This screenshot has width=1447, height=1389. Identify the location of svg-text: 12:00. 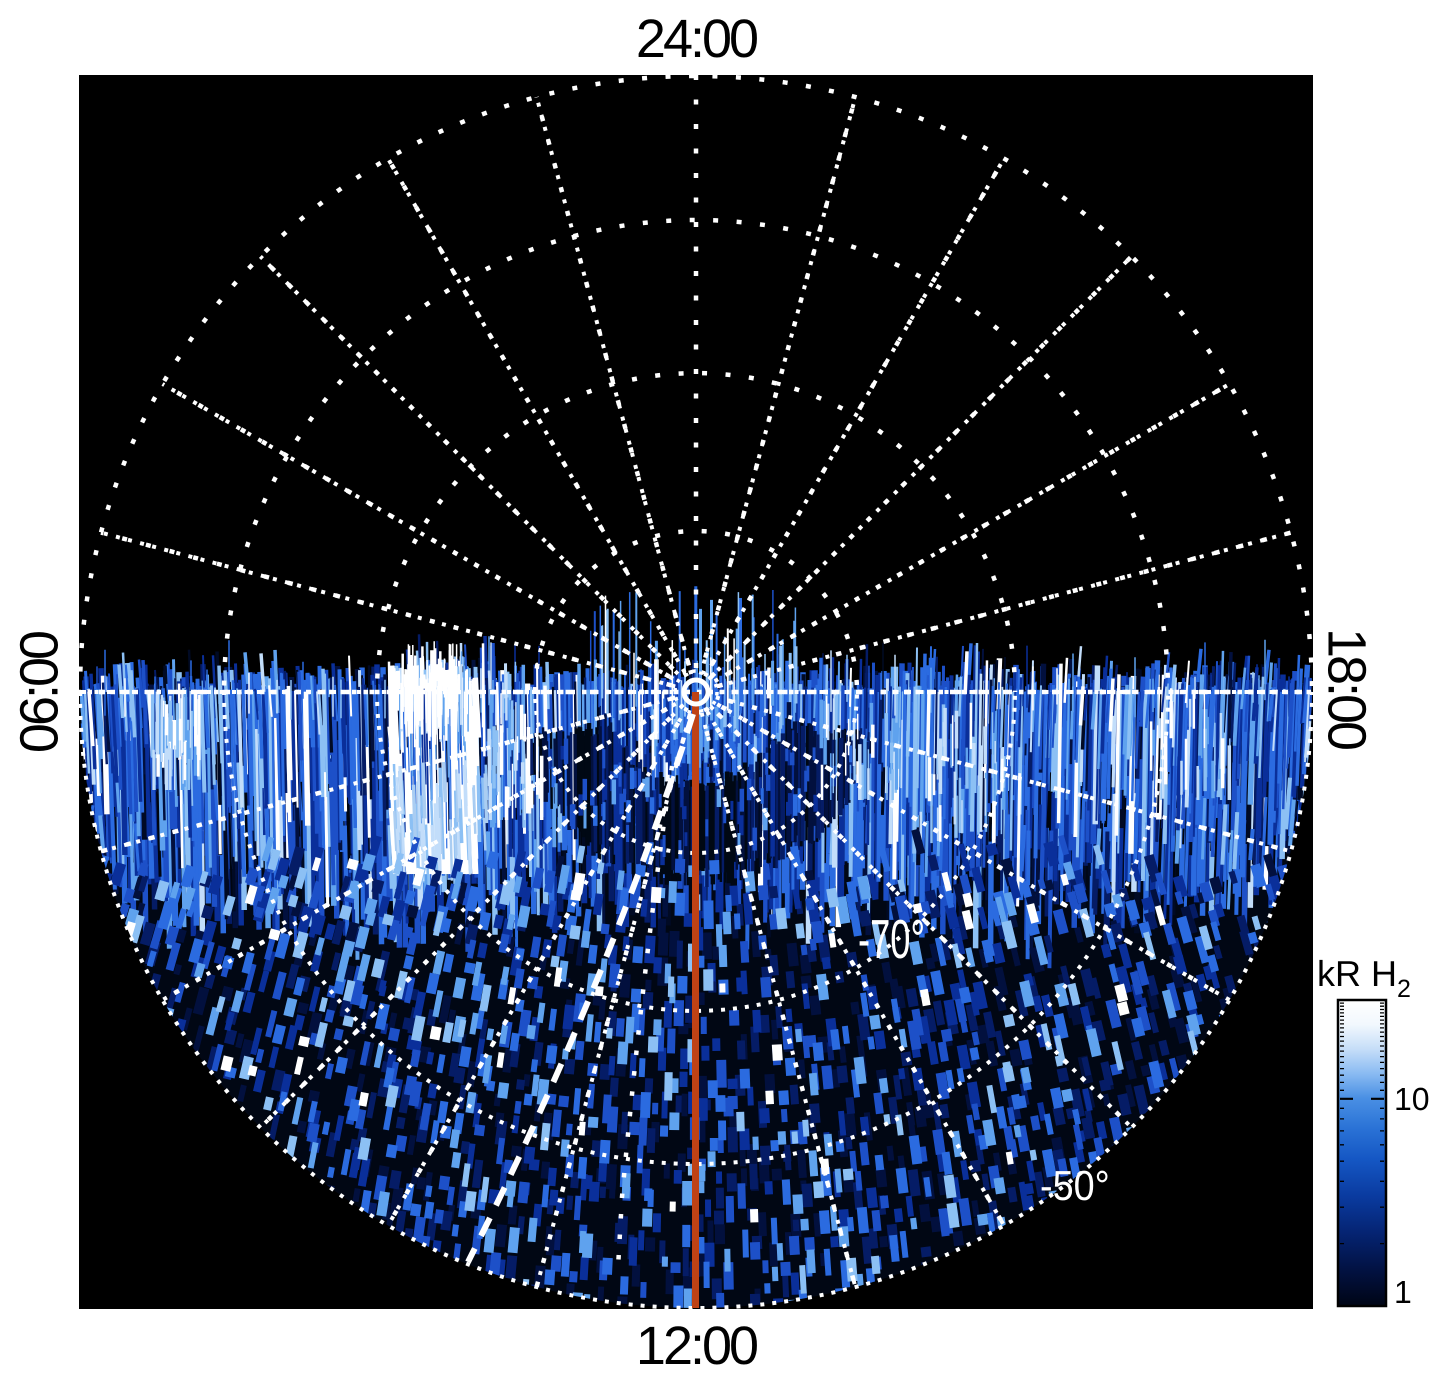
(696, 1346).